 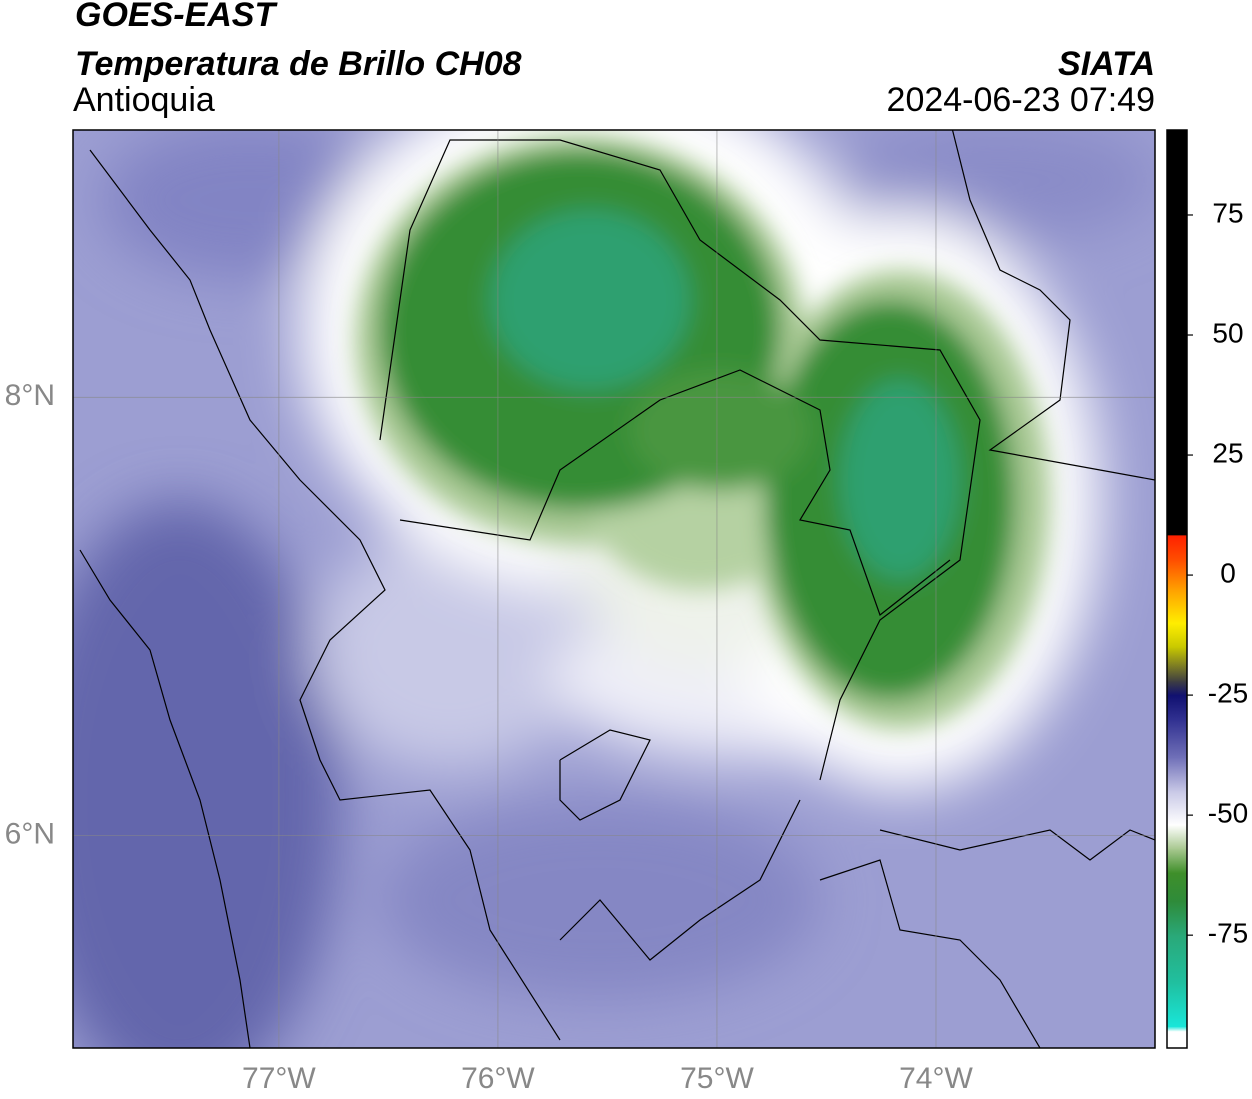 What do you see at coordinates (30, 833) in the screenshot?
I see `y-tick-label: 6°N` at bounding box center [30, 833].